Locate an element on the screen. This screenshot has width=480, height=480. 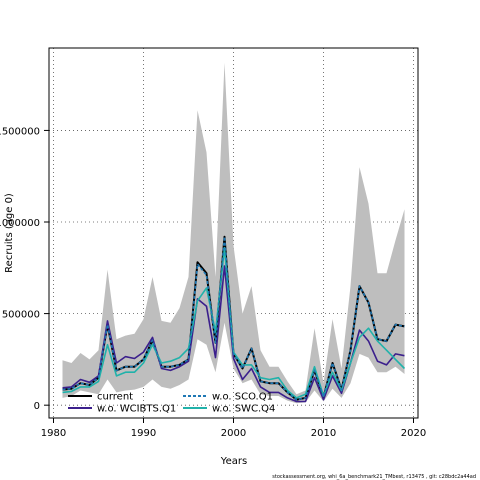
y-axis: 0 500000 1000000 1500000 is located at coordinates (24, 269).